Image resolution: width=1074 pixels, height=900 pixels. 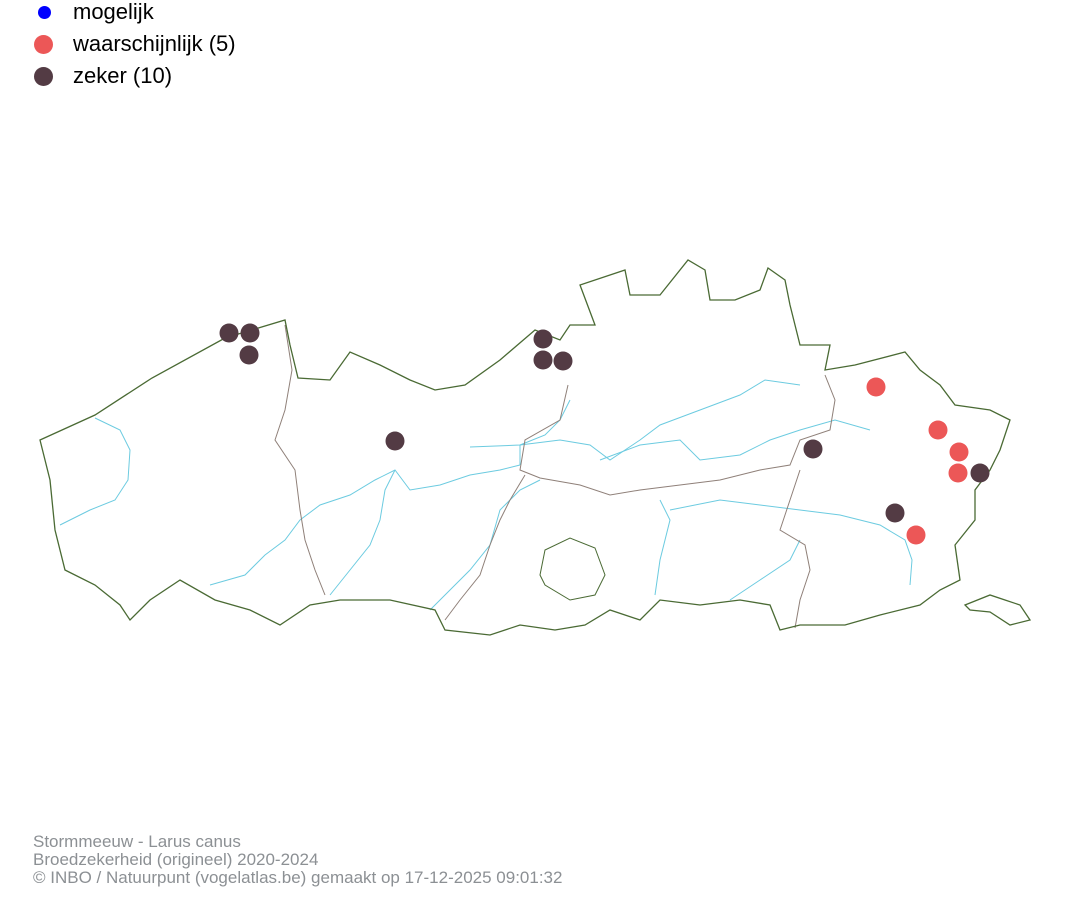 What do you see at coordinates (154, 43) in the screenshot?
I see `legend-label: waarschijnlijk (5)` at bounding box center [154, 43].